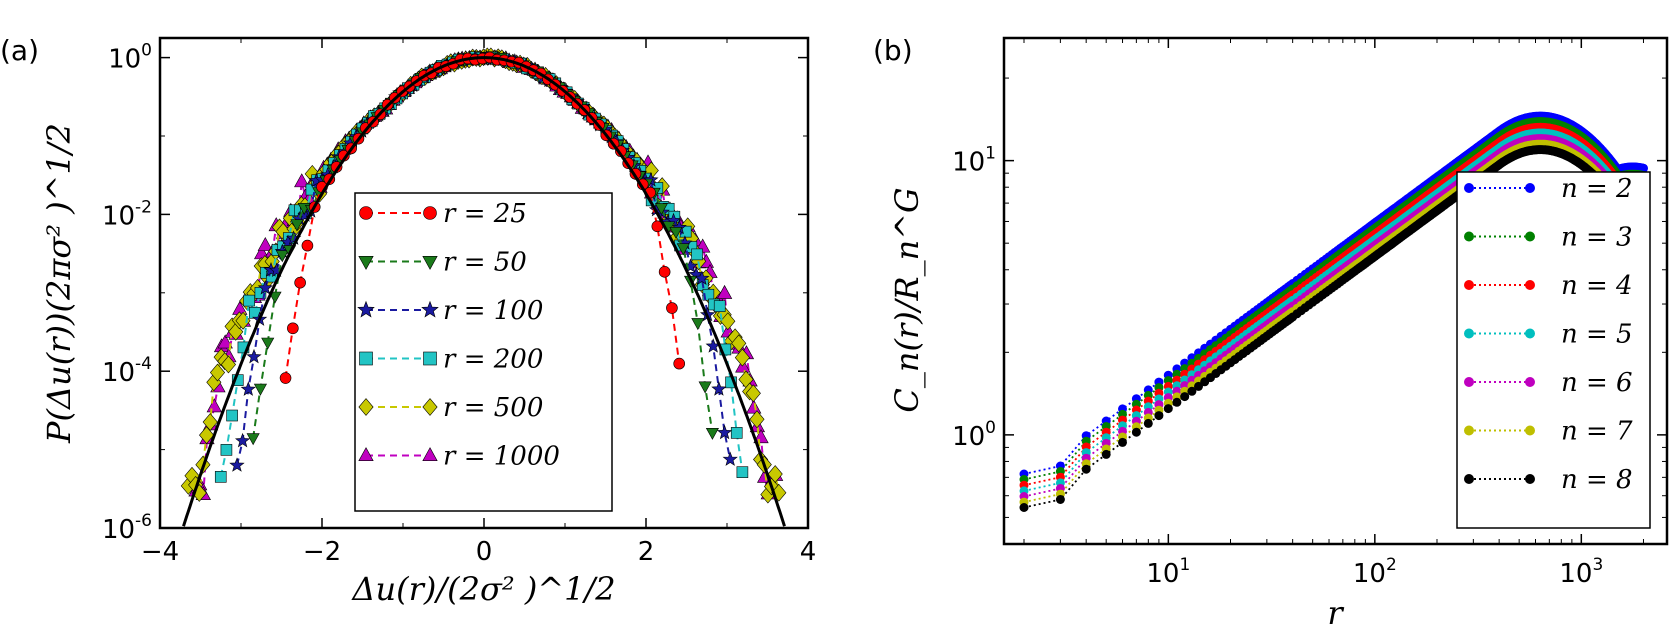  What do you see at coordinates (485, 214) in the screenshot?
I see `panel-a-legend-label: r = 25` at bounding box center [485, 214].